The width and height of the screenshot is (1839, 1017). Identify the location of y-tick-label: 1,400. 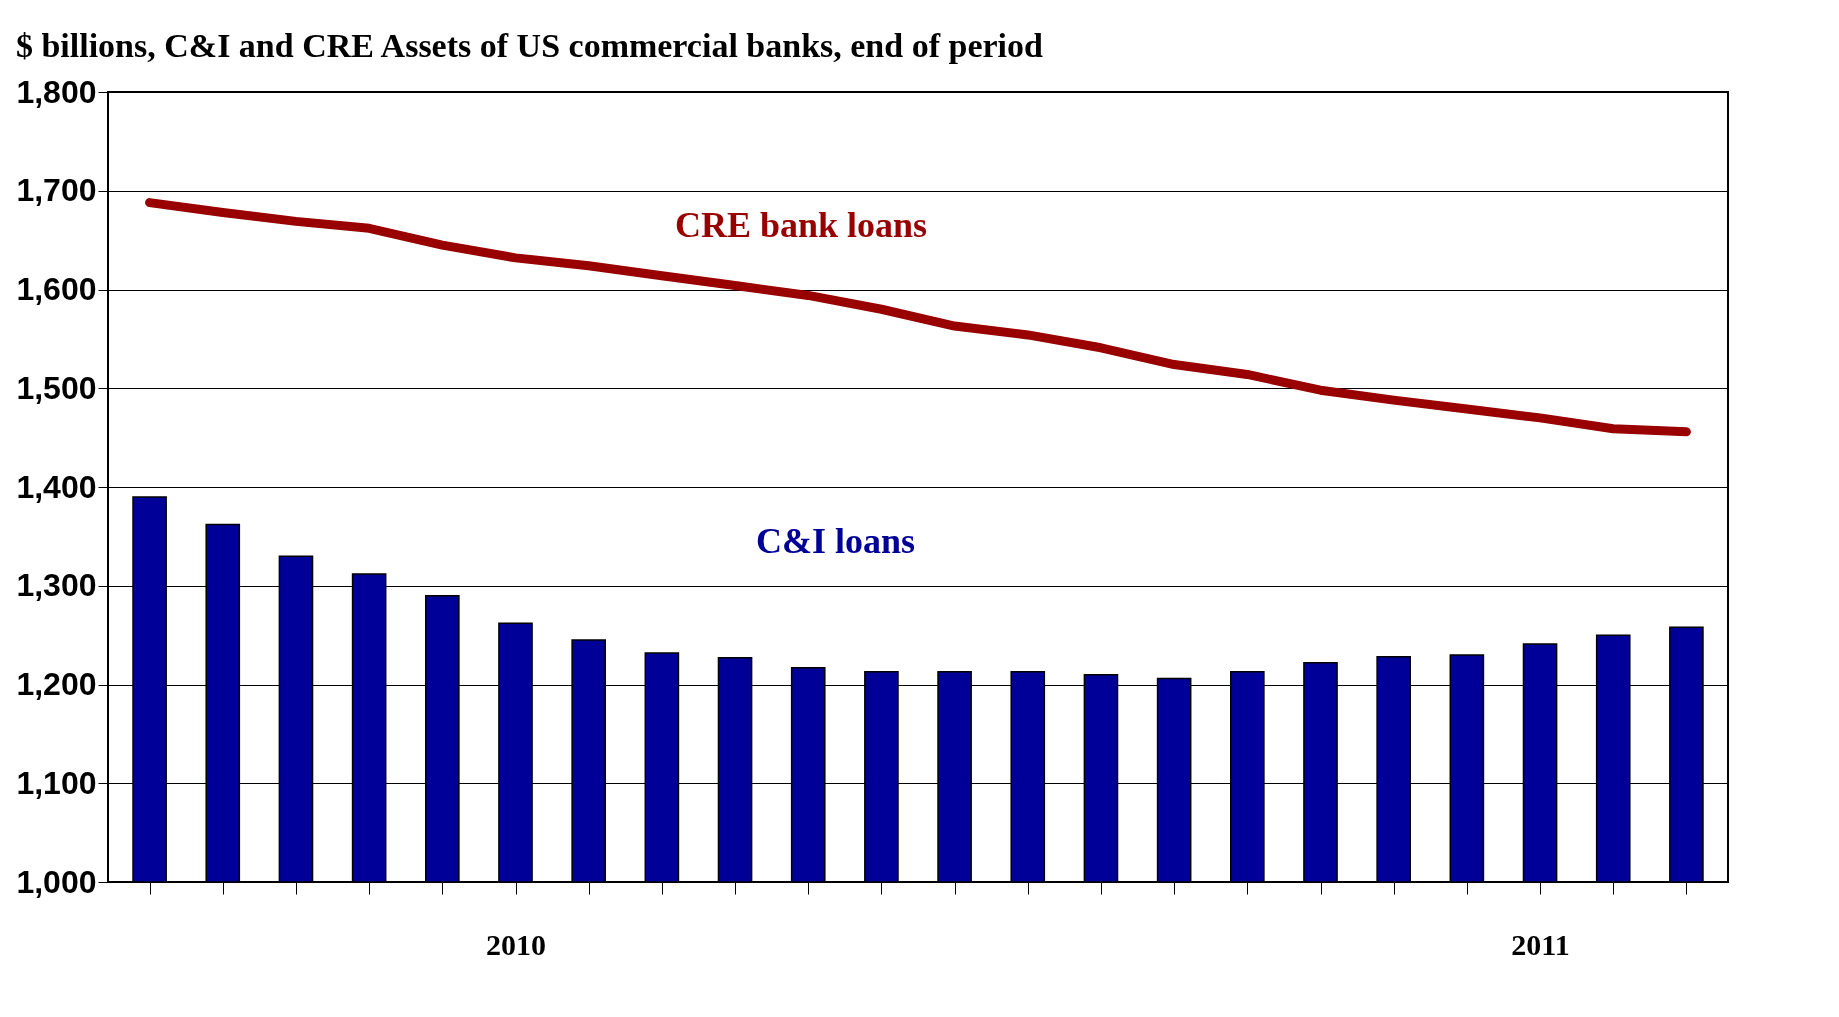
(56, 486).